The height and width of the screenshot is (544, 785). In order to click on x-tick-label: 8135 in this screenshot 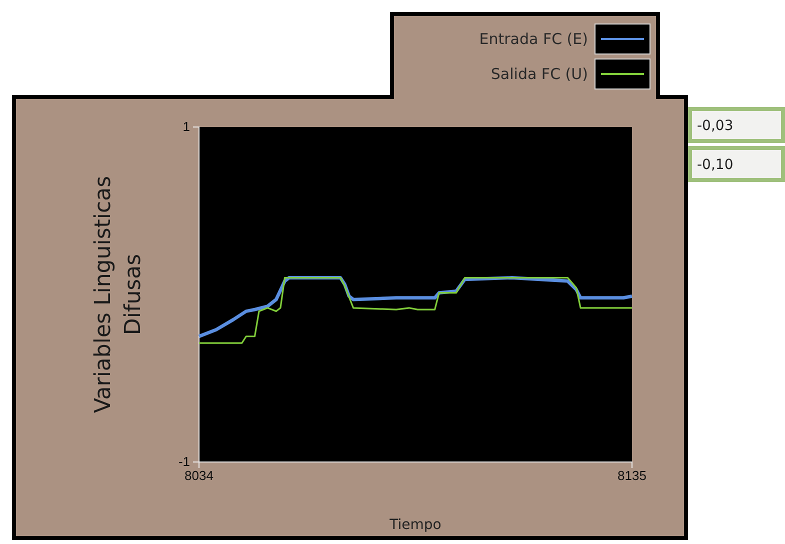, I will do `click(632, 476)`.